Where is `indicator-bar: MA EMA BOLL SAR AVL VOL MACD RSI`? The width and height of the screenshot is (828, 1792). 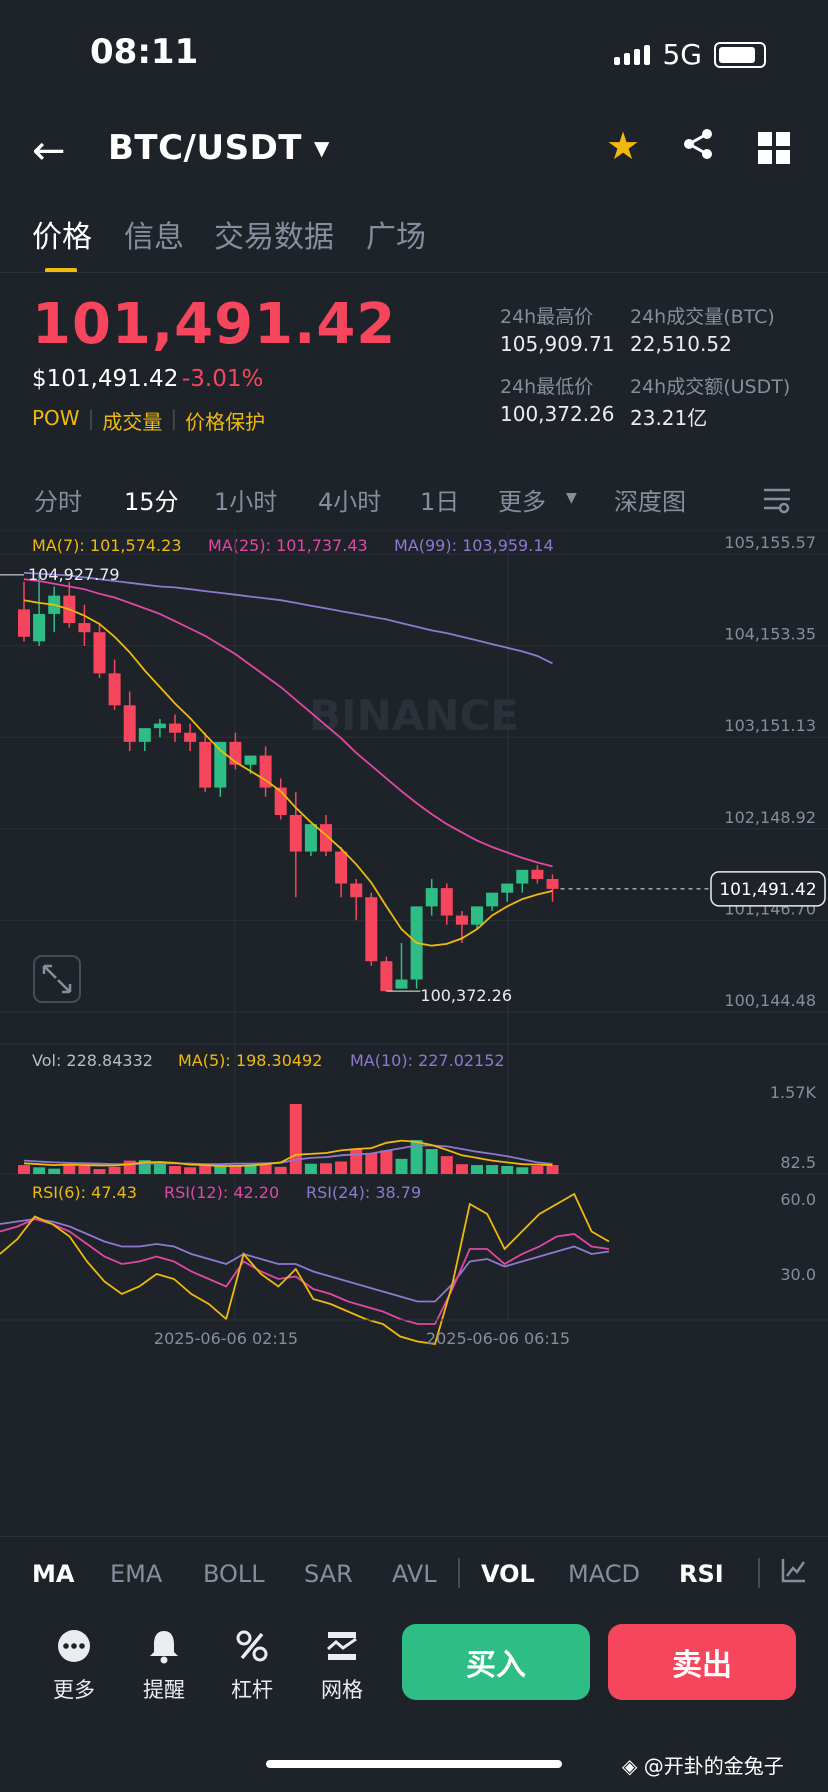 indicator-bar: MA EMA BOLL SAR AVL VOL MACD RSI is located at coordinates (414, 1576).